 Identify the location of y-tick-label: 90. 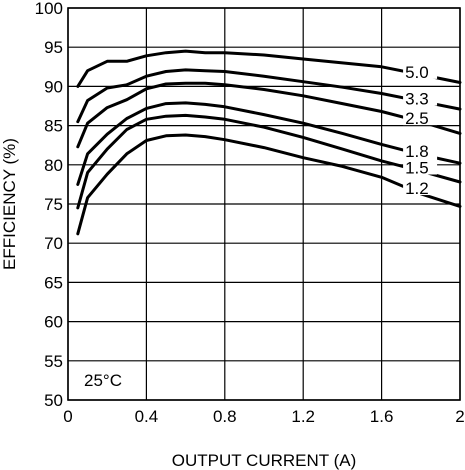
(53, 86).